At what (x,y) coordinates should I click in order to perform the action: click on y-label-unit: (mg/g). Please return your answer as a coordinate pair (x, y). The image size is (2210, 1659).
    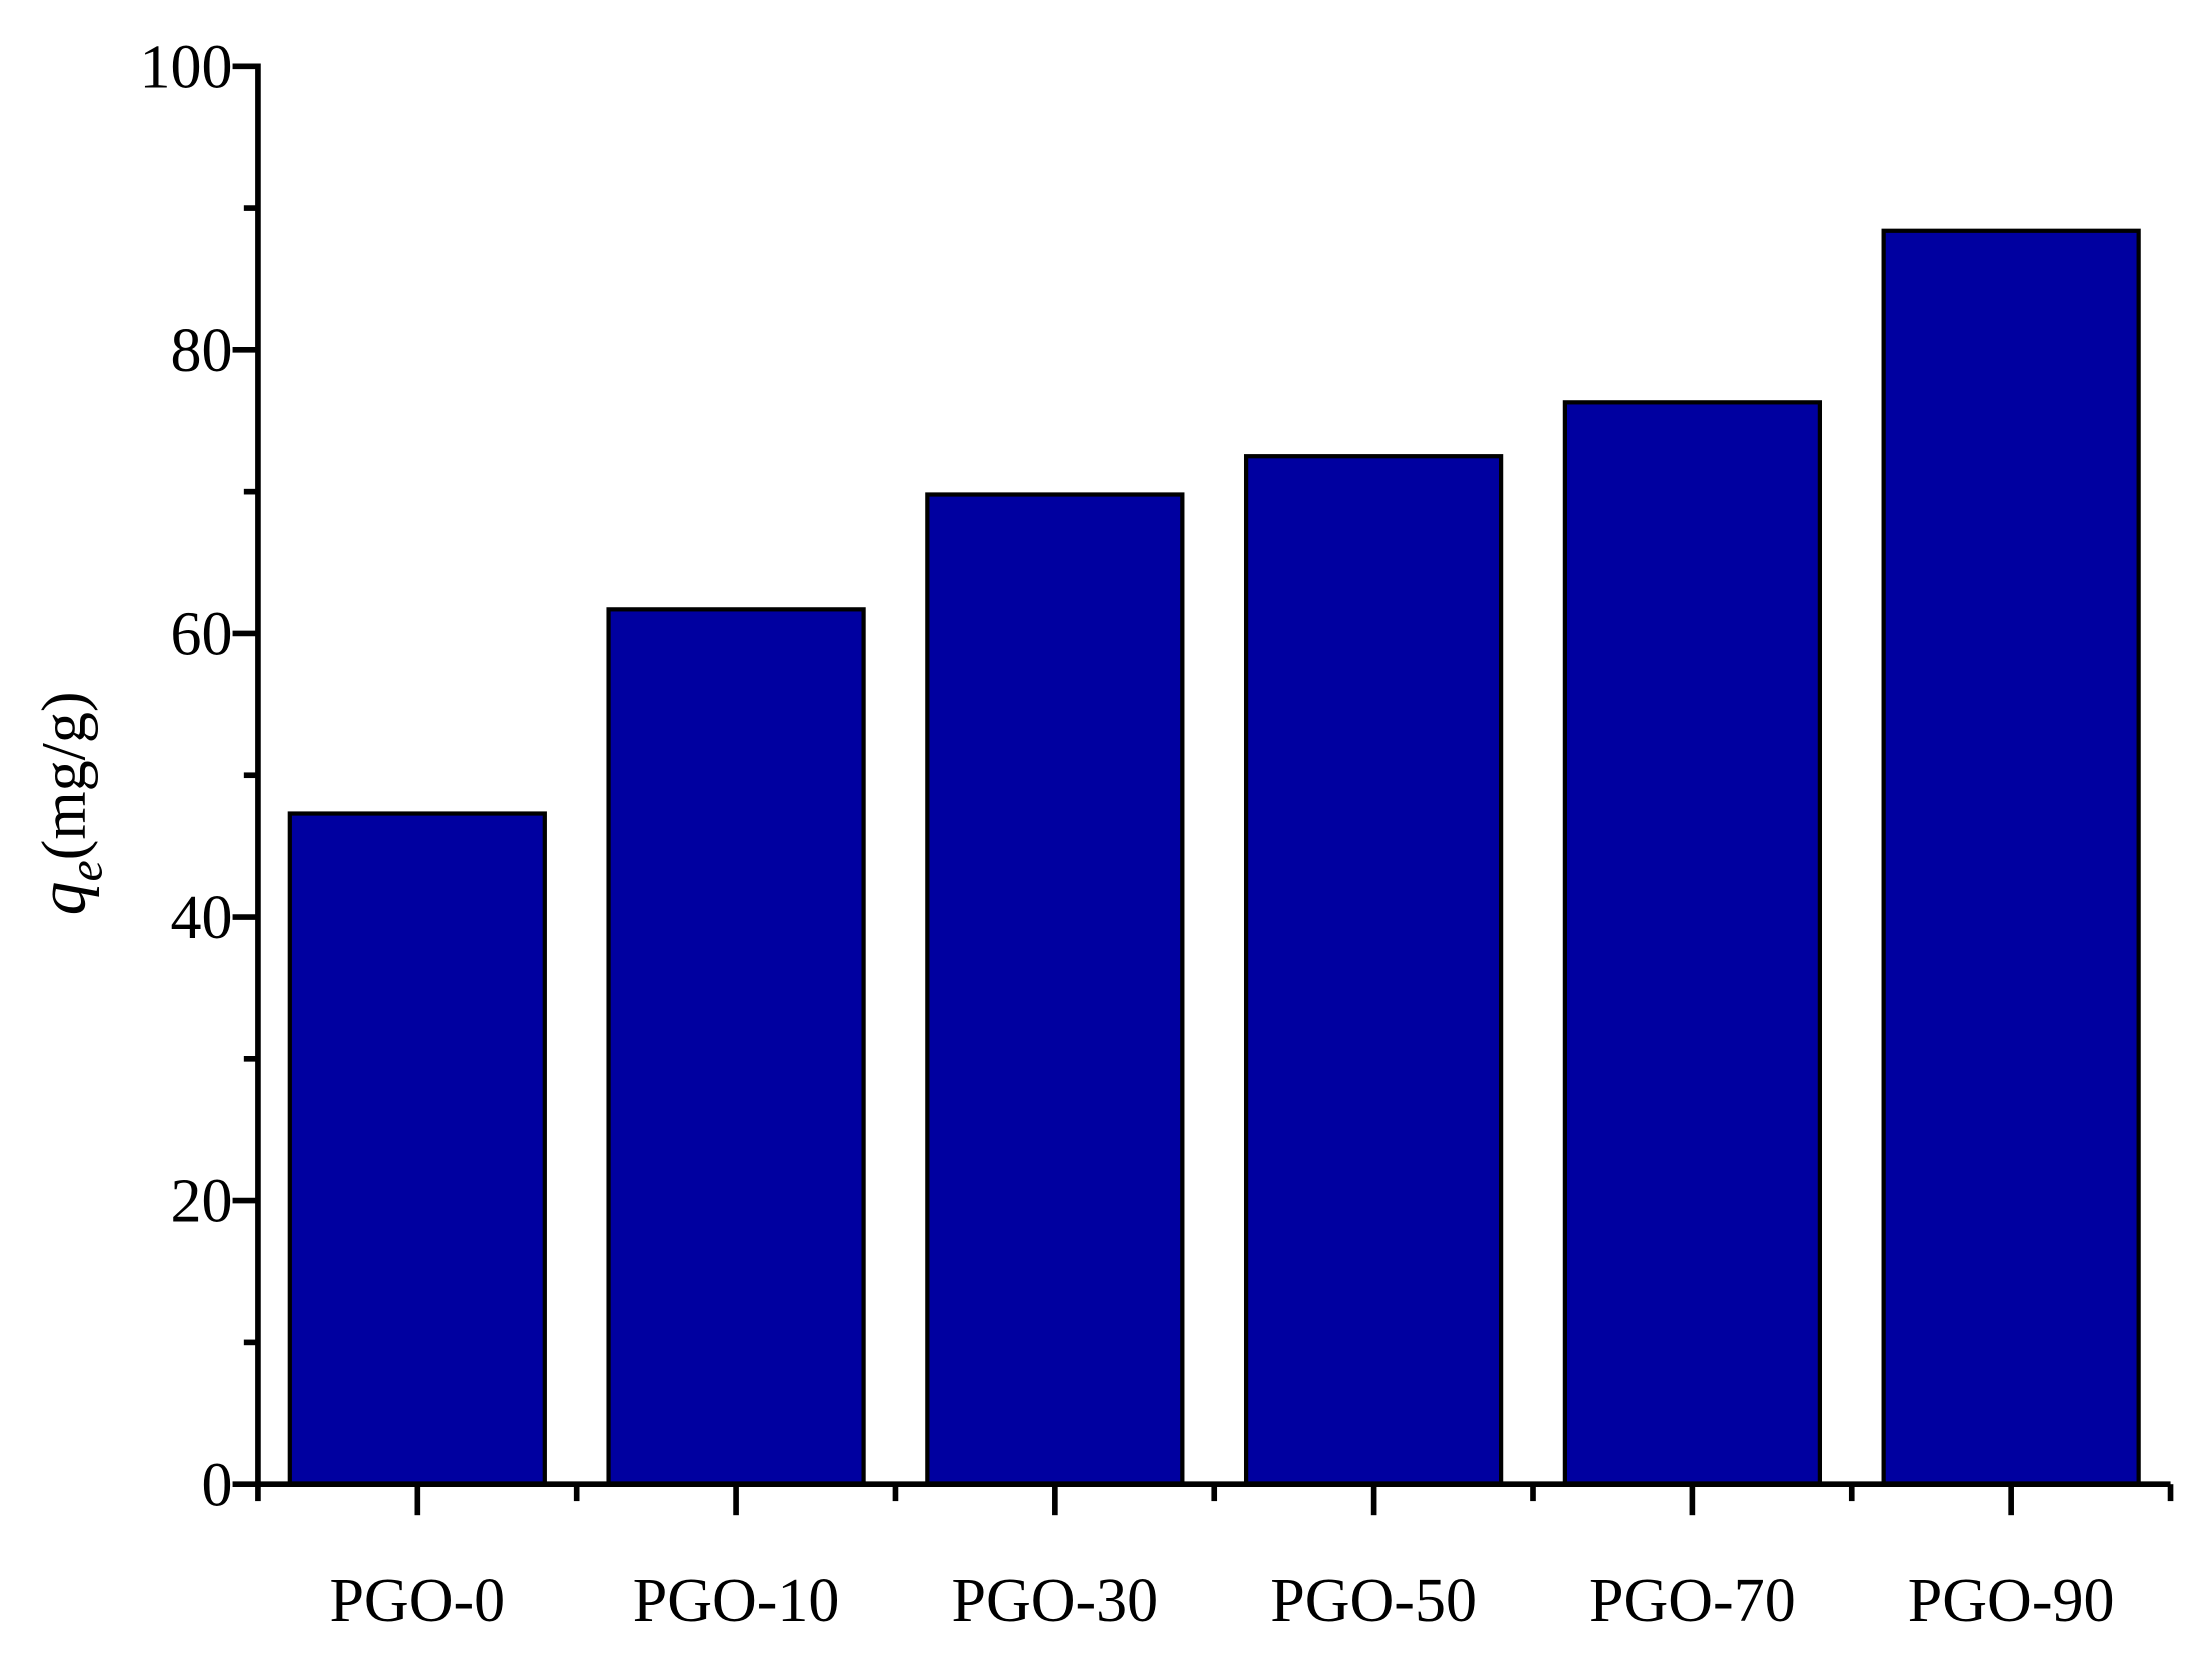
    Looking at the image, I should click on (65, 776).